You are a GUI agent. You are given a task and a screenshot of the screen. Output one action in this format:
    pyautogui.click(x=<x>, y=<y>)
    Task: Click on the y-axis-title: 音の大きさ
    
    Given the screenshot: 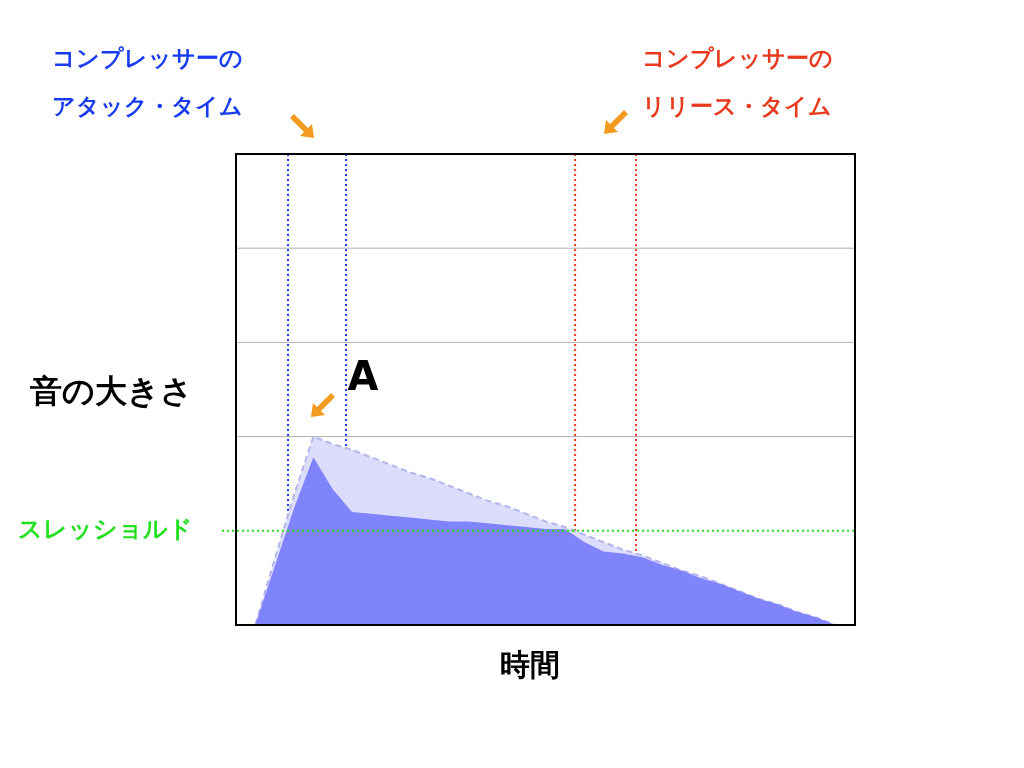 What is the action you would take?
    pyautogui.click(x=111, y=391)
    